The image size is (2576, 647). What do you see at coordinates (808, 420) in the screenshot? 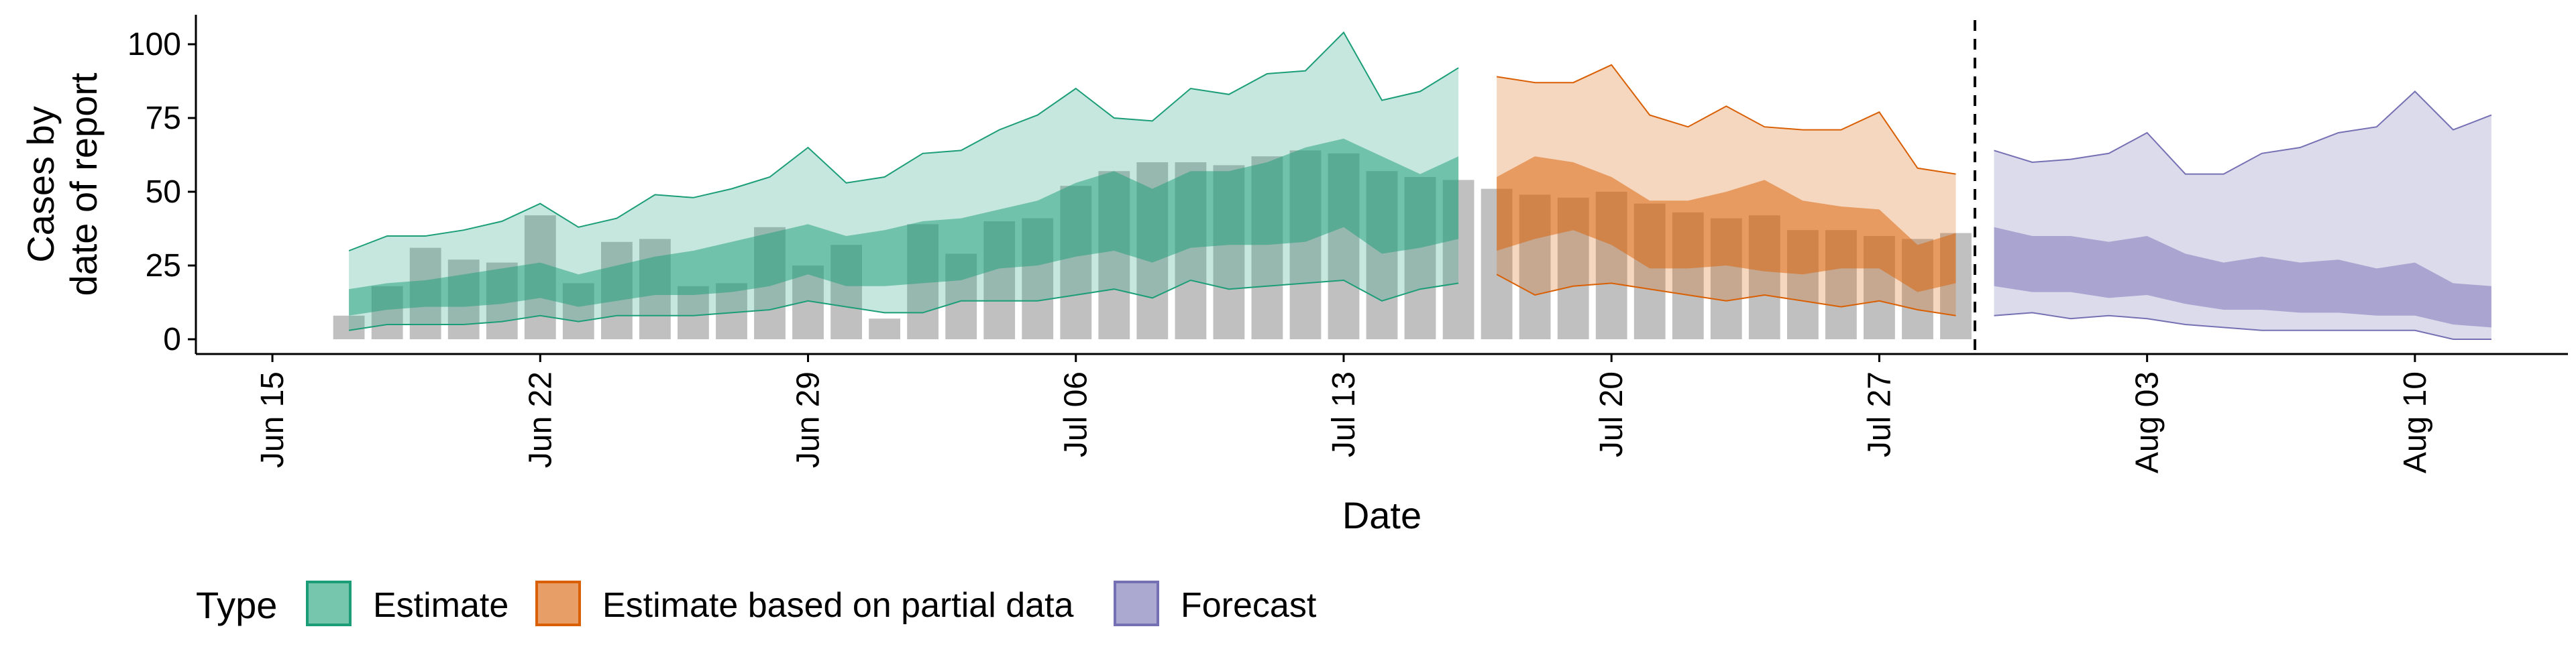
I see `x-tick-label: Jun 29` at bounding box center [808, 420].